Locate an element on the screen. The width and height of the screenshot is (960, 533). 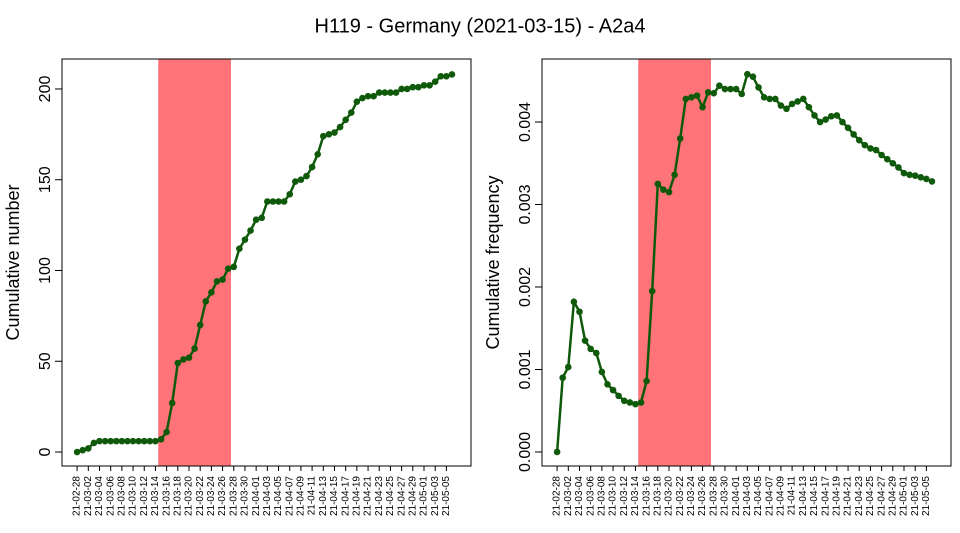
x-tick-label: 21-04-11 is located at coordinates (312, 496).